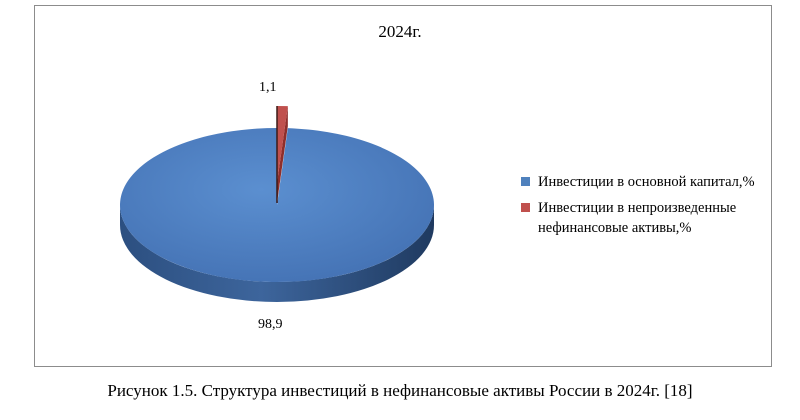 The image size is (800, 420). I want to click on legend-swatch-blue, so click(525, 181).